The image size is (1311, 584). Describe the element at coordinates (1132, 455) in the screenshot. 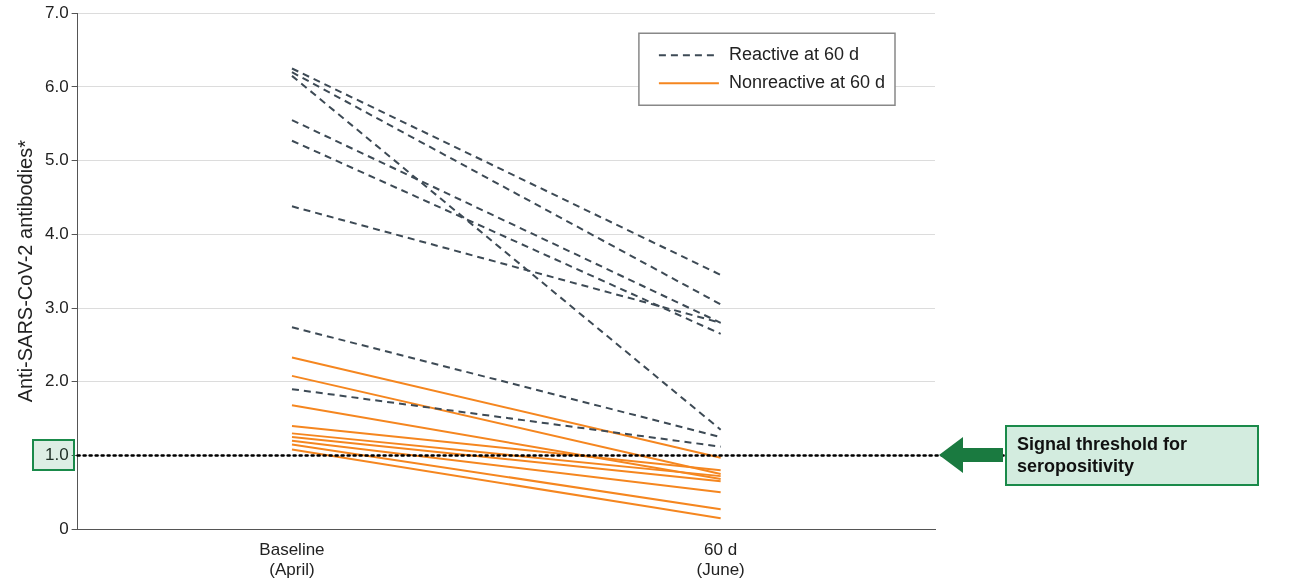

I see `ref-line-label: Signal threshold for seropositivity` at that location.